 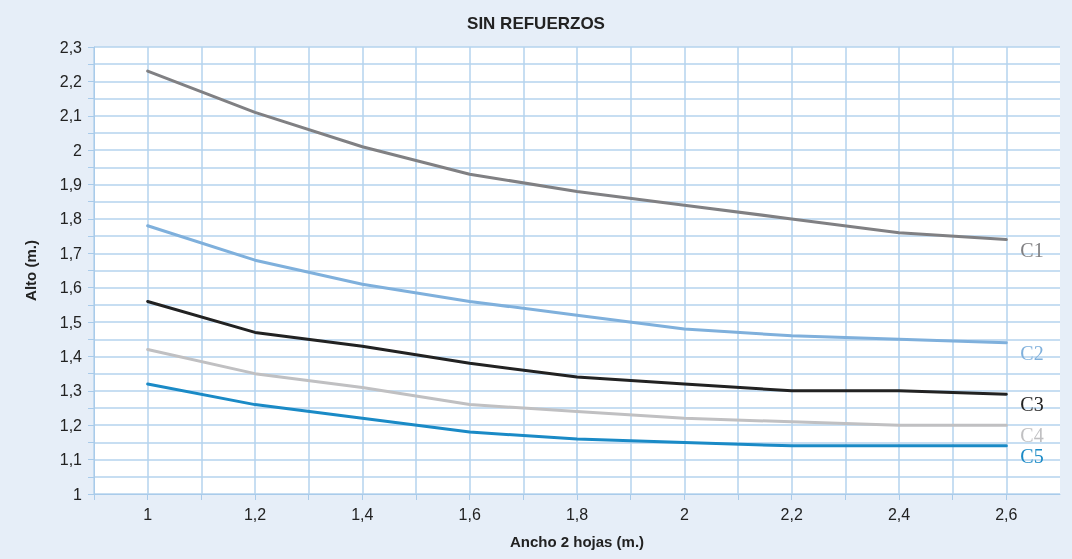 I want to click on x-tick-label: 1,2, so click(x=255, y=514).